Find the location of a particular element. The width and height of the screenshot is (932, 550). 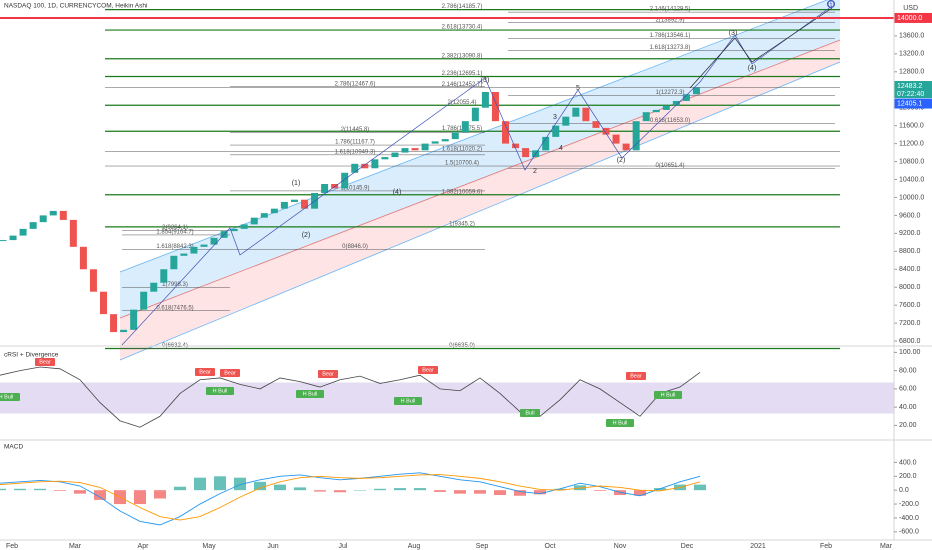

y-tick-label: 11600.0 is located at coordinates (911, 125).